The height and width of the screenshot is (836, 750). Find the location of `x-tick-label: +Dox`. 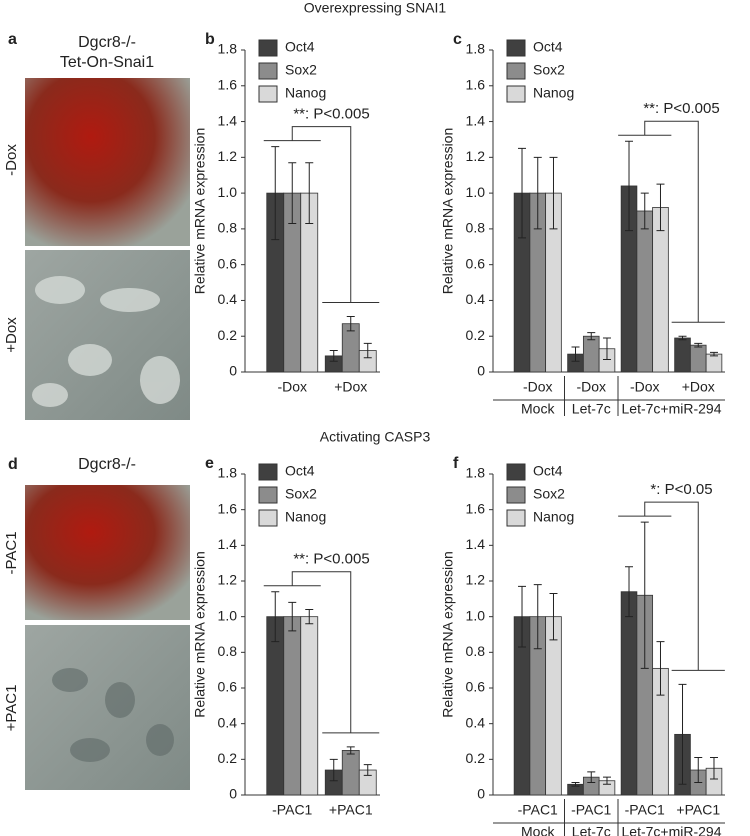

x-tick-label: +Dox is located at coordinates (350, 387).